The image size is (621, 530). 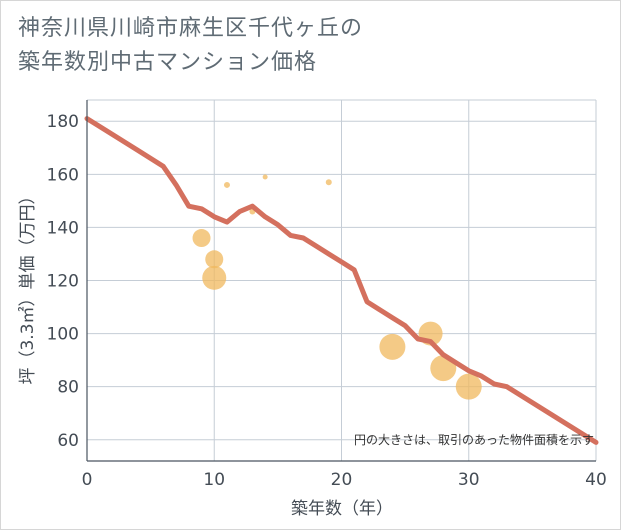 What do you see at coordinates (342, 509) in the screenshot?
I see `x-axis-label: 築年数（年）` at bounding box center [342, 509].